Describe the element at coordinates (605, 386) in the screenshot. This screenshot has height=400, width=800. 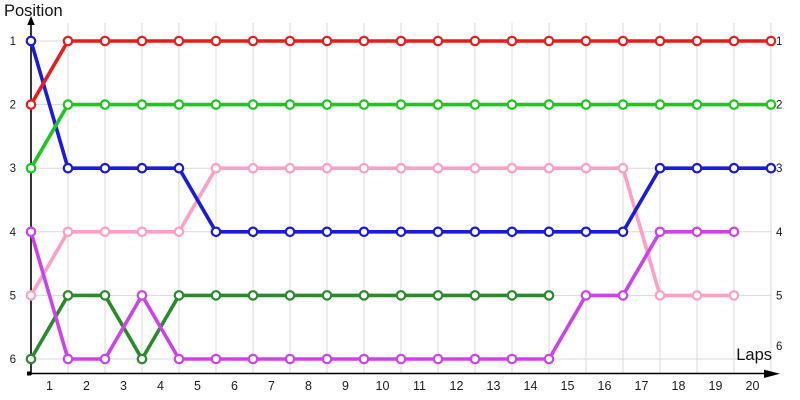
I see `x-tick-label: 16` at that location.